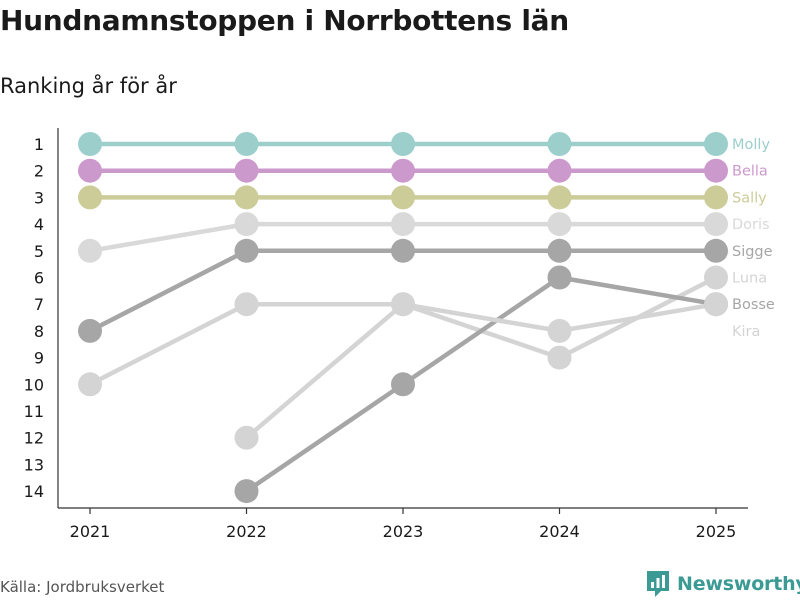  What do you see at coordinates (716, 277) in the screenshot?
I see `point-luna-2025` at bounding box center [716, 277].